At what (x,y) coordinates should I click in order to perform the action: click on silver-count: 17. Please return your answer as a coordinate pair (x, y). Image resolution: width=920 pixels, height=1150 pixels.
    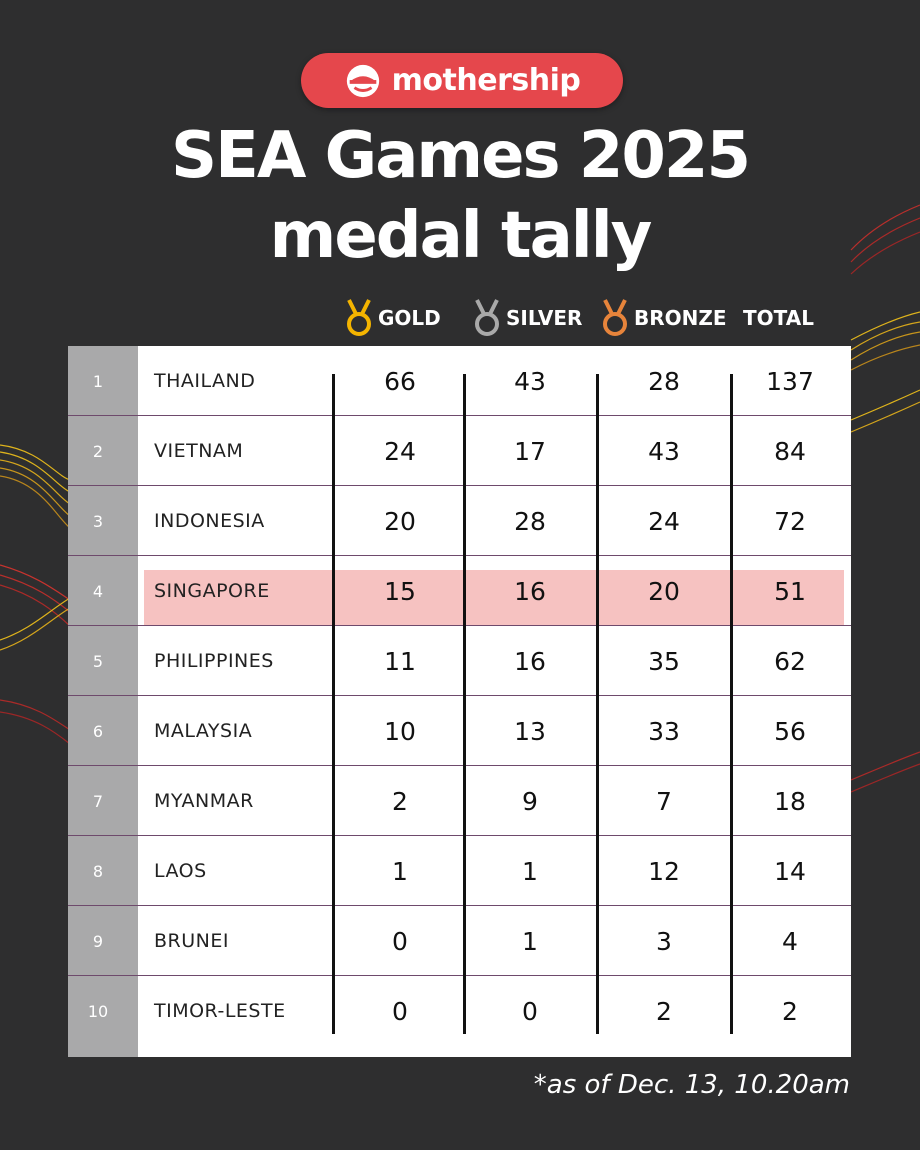
    Looking at the image, I should click on (530, 451).